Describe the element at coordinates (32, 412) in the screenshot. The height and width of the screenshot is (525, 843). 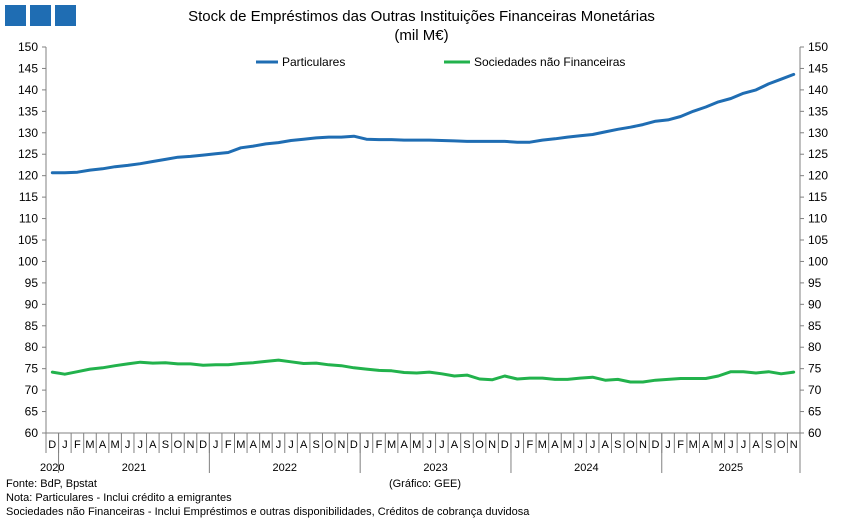
I see `y-tick-label-left: 65` at that location.